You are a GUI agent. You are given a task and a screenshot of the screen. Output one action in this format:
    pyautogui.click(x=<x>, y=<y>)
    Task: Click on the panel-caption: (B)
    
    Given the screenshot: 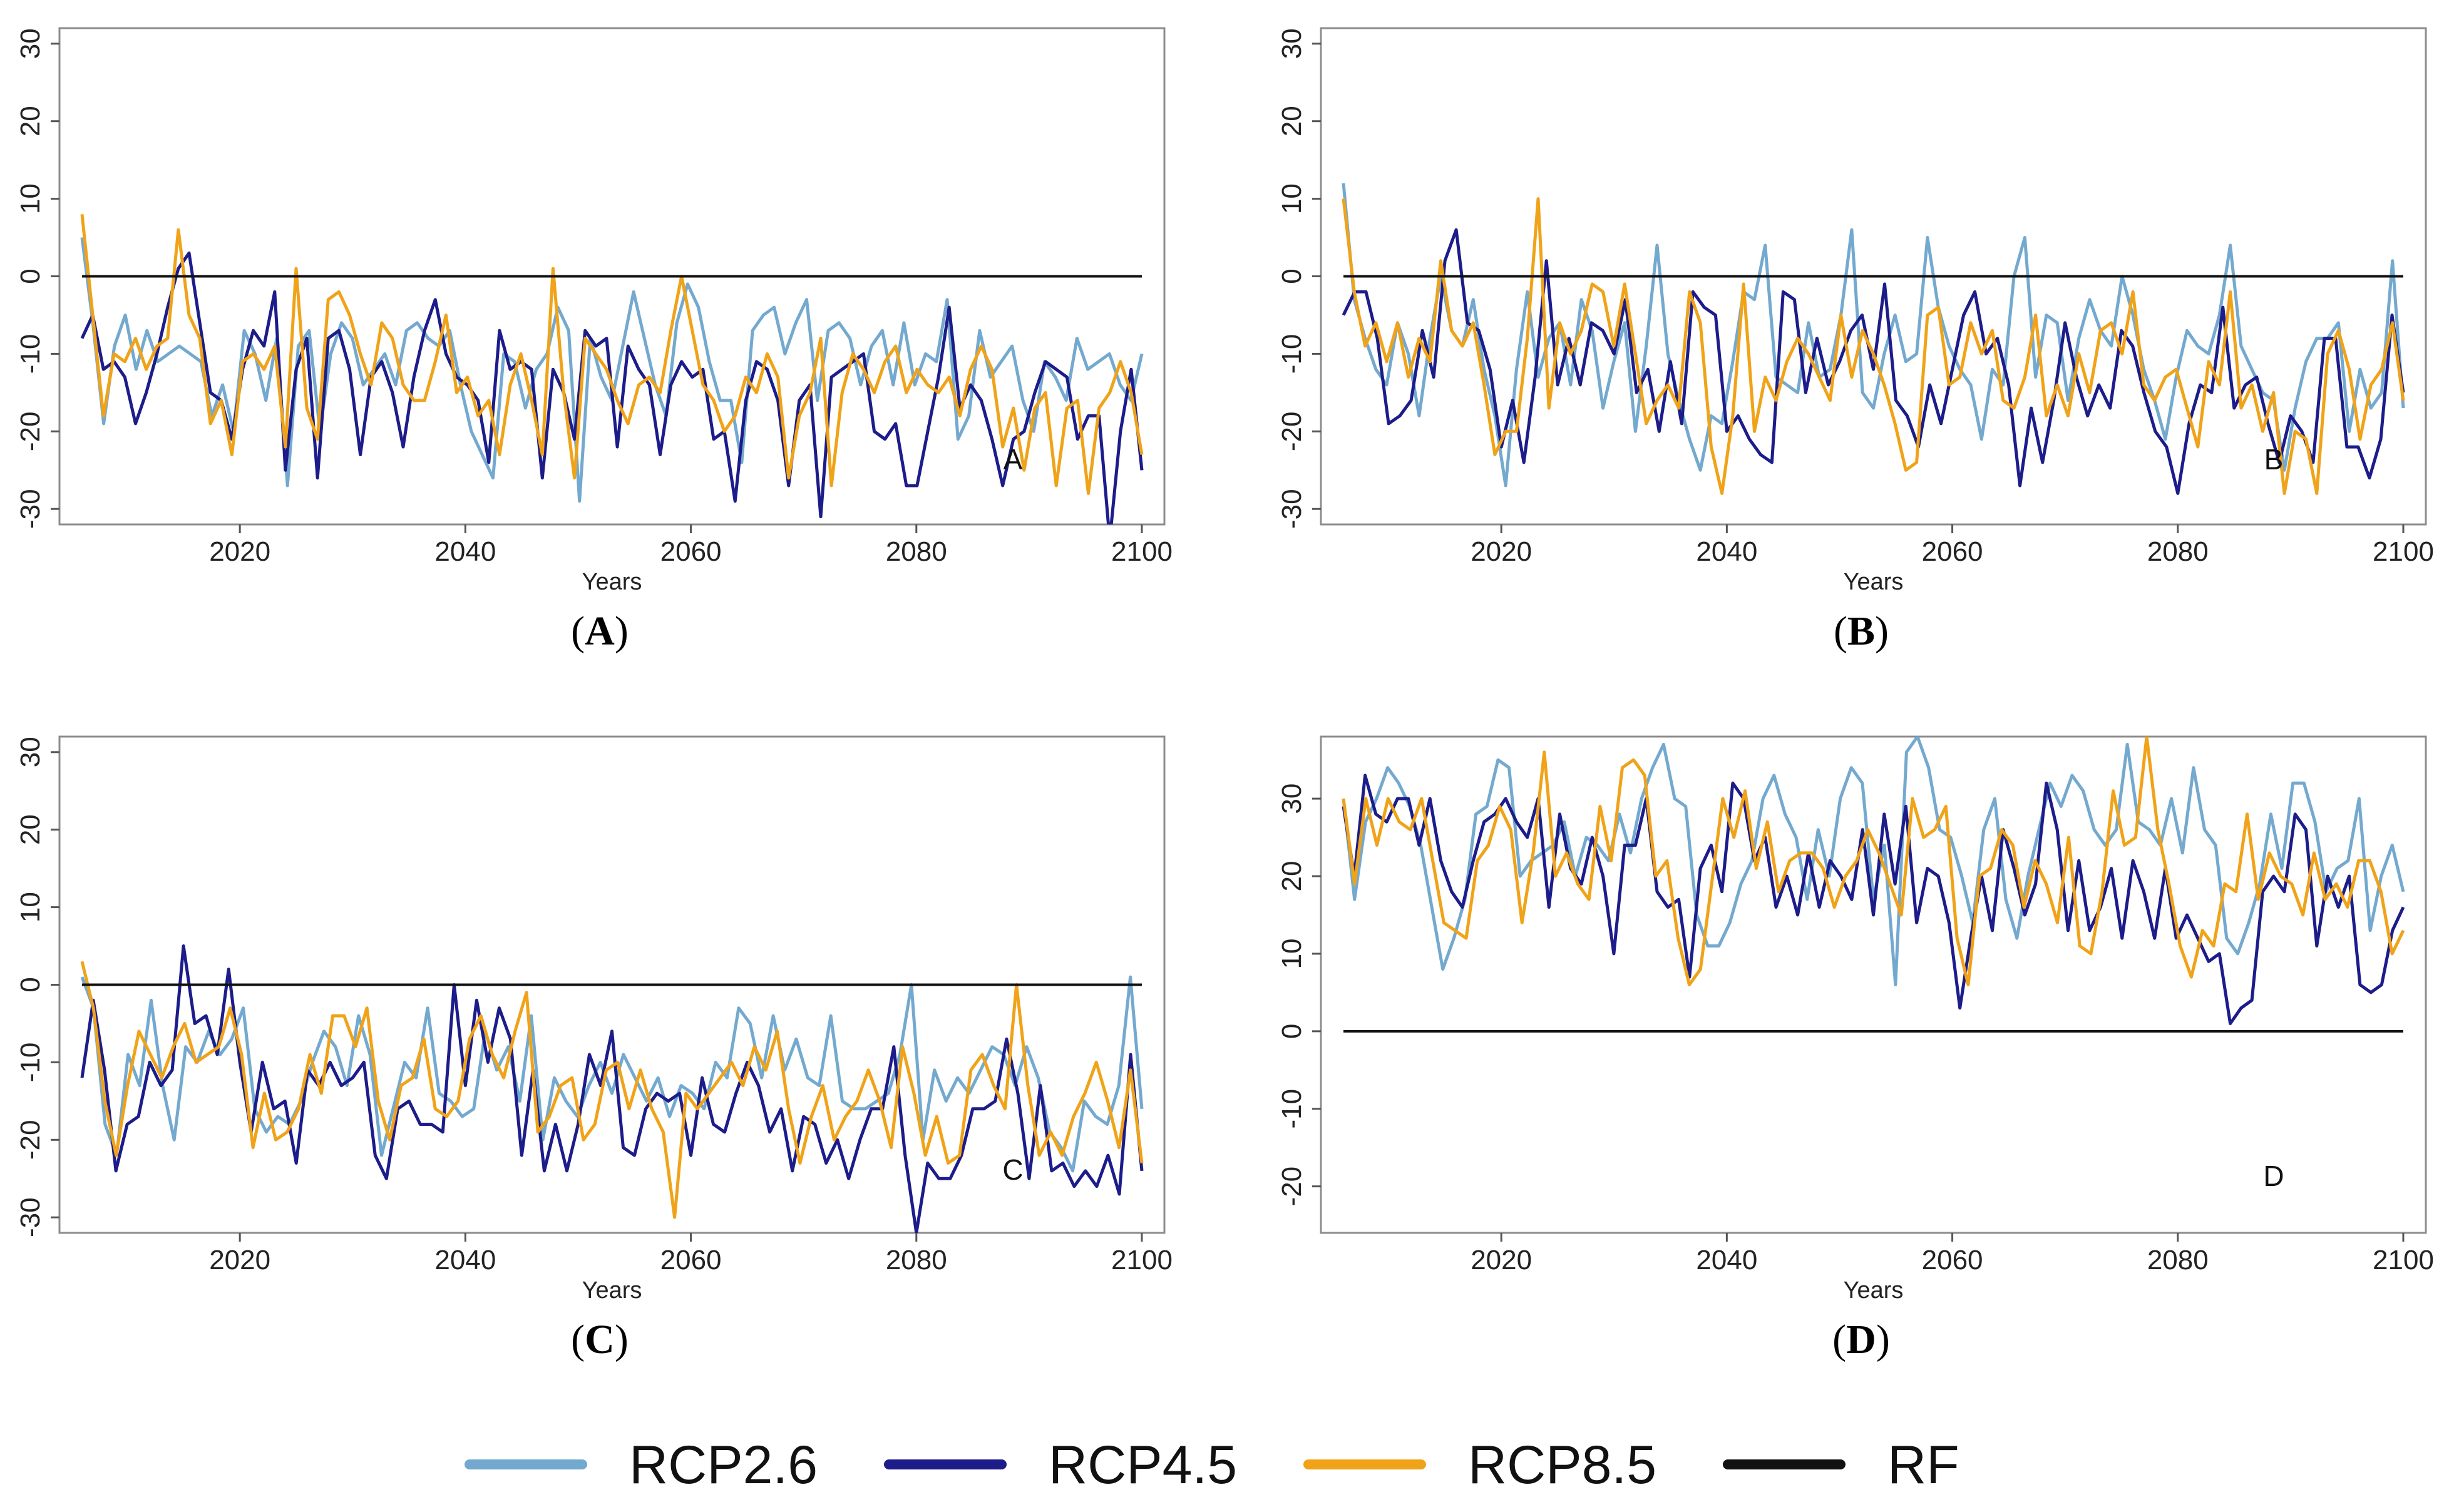 What is the action you would take?
    pyautogui.click(x=1862, y=631)
    